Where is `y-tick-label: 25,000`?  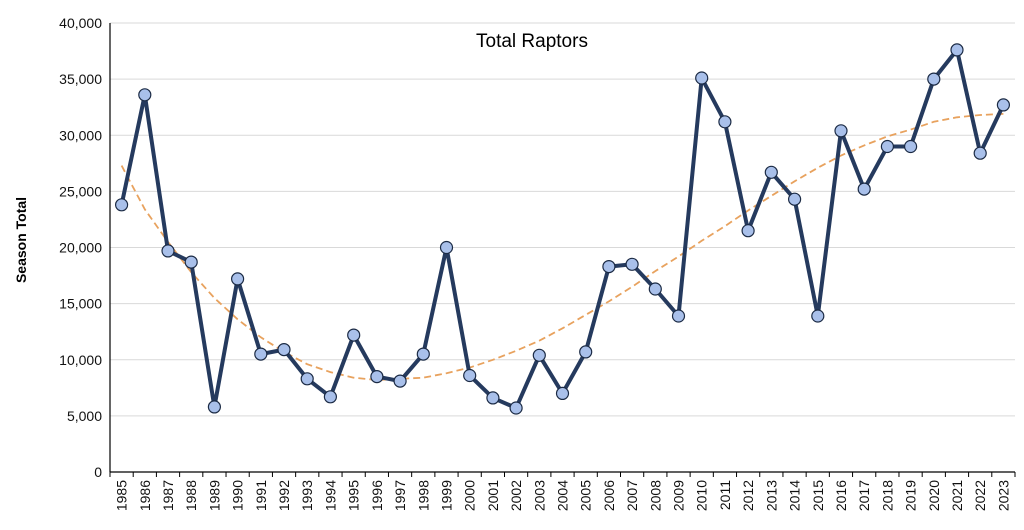 y-tick-label: 25,000 is located at coordinates (80, 191).